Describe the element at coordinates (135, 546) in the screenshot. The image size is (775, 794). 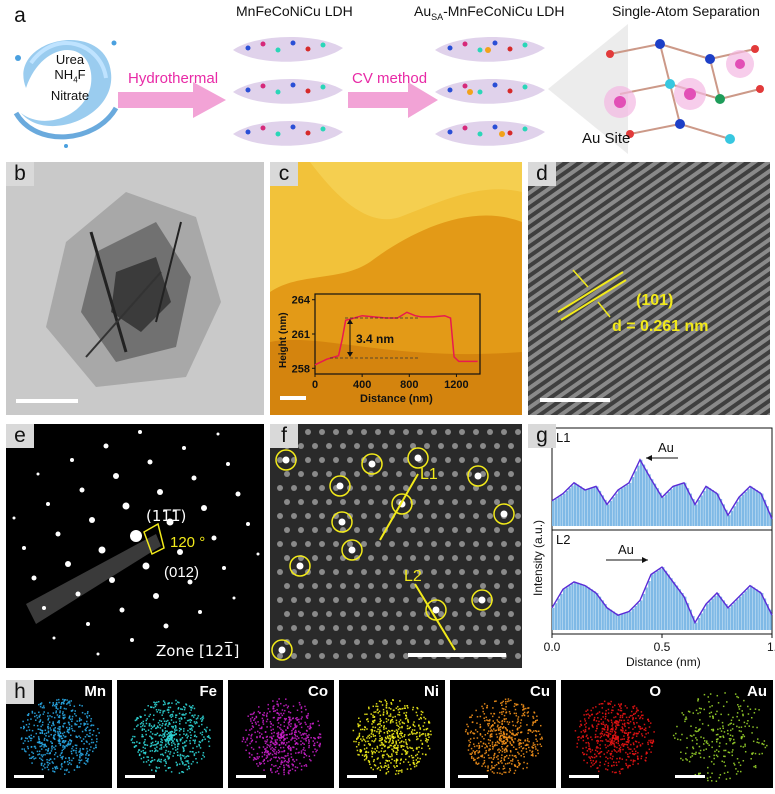
I see `saed-pattern-e: e (11̅1̅) (012) 120 ° Zone [121̅]` at that location.